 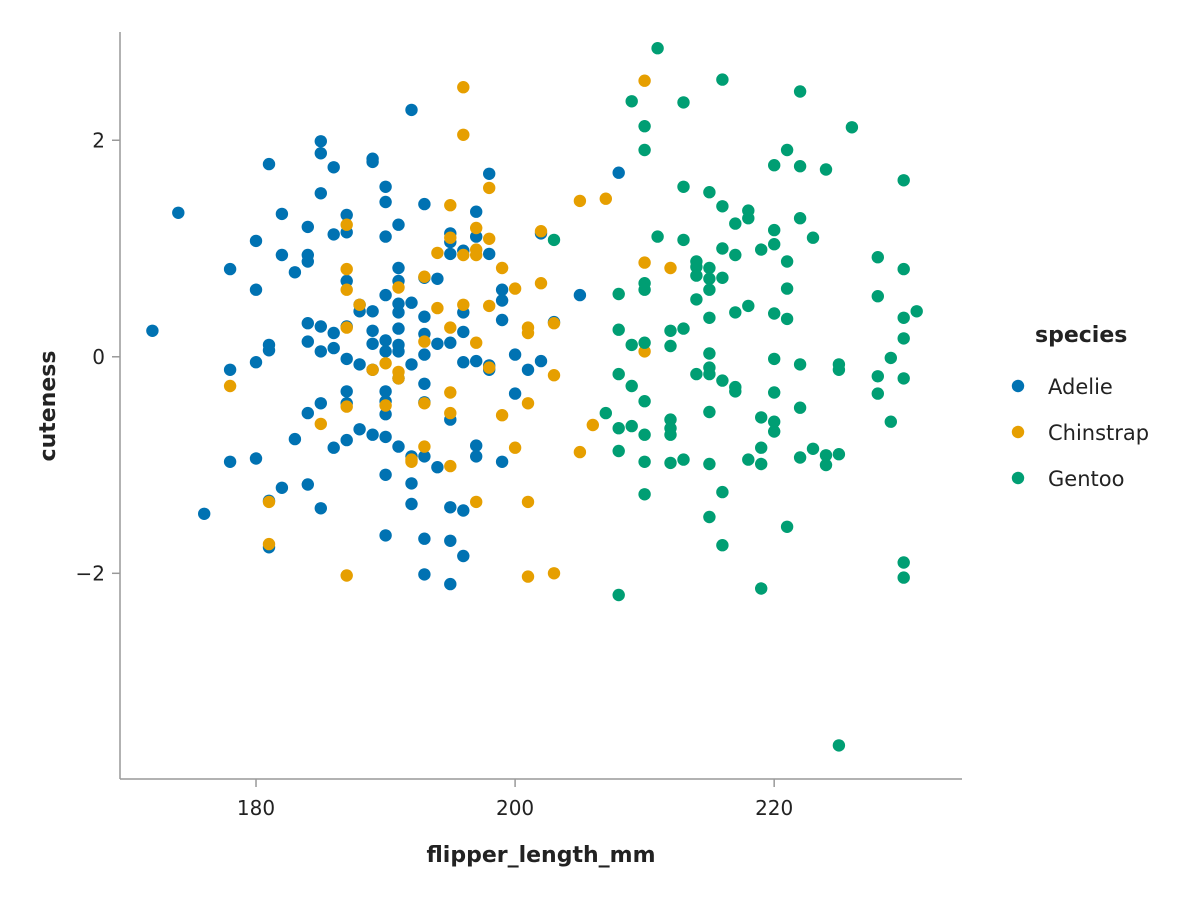 What do you see at coordinates (1080, 387) in the screenshot?
I see `legend-label-adelie: Adelie` at bounding box center [1080, 387].